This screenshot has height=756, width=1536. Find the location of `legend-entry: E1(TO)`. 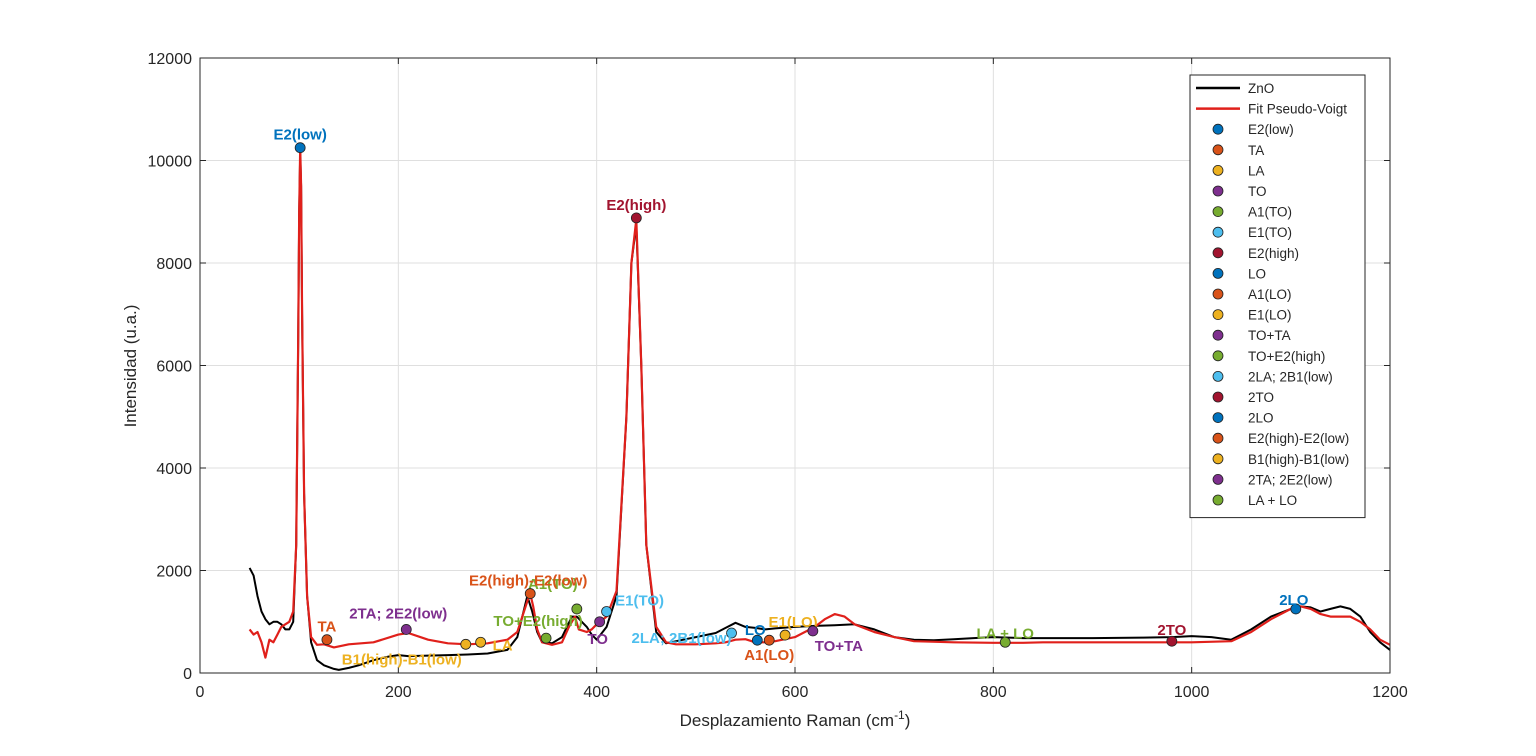

legend-entry: E1(TO) is located at coordinates (1270, 232).